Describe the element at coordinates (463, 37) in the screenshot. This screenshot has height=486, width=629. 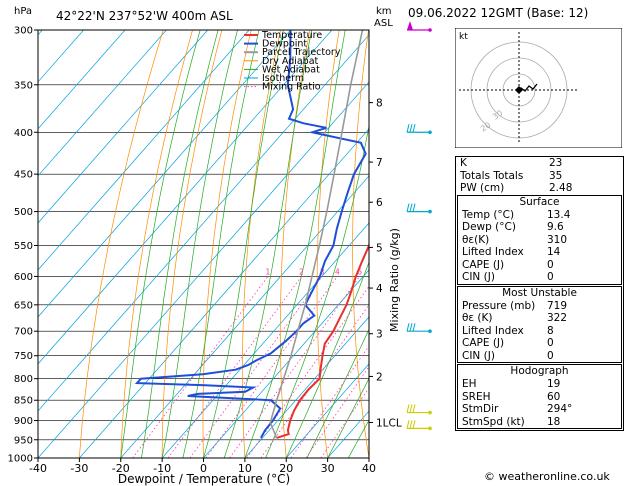
I see `hodograph-unit: kt` at that location.